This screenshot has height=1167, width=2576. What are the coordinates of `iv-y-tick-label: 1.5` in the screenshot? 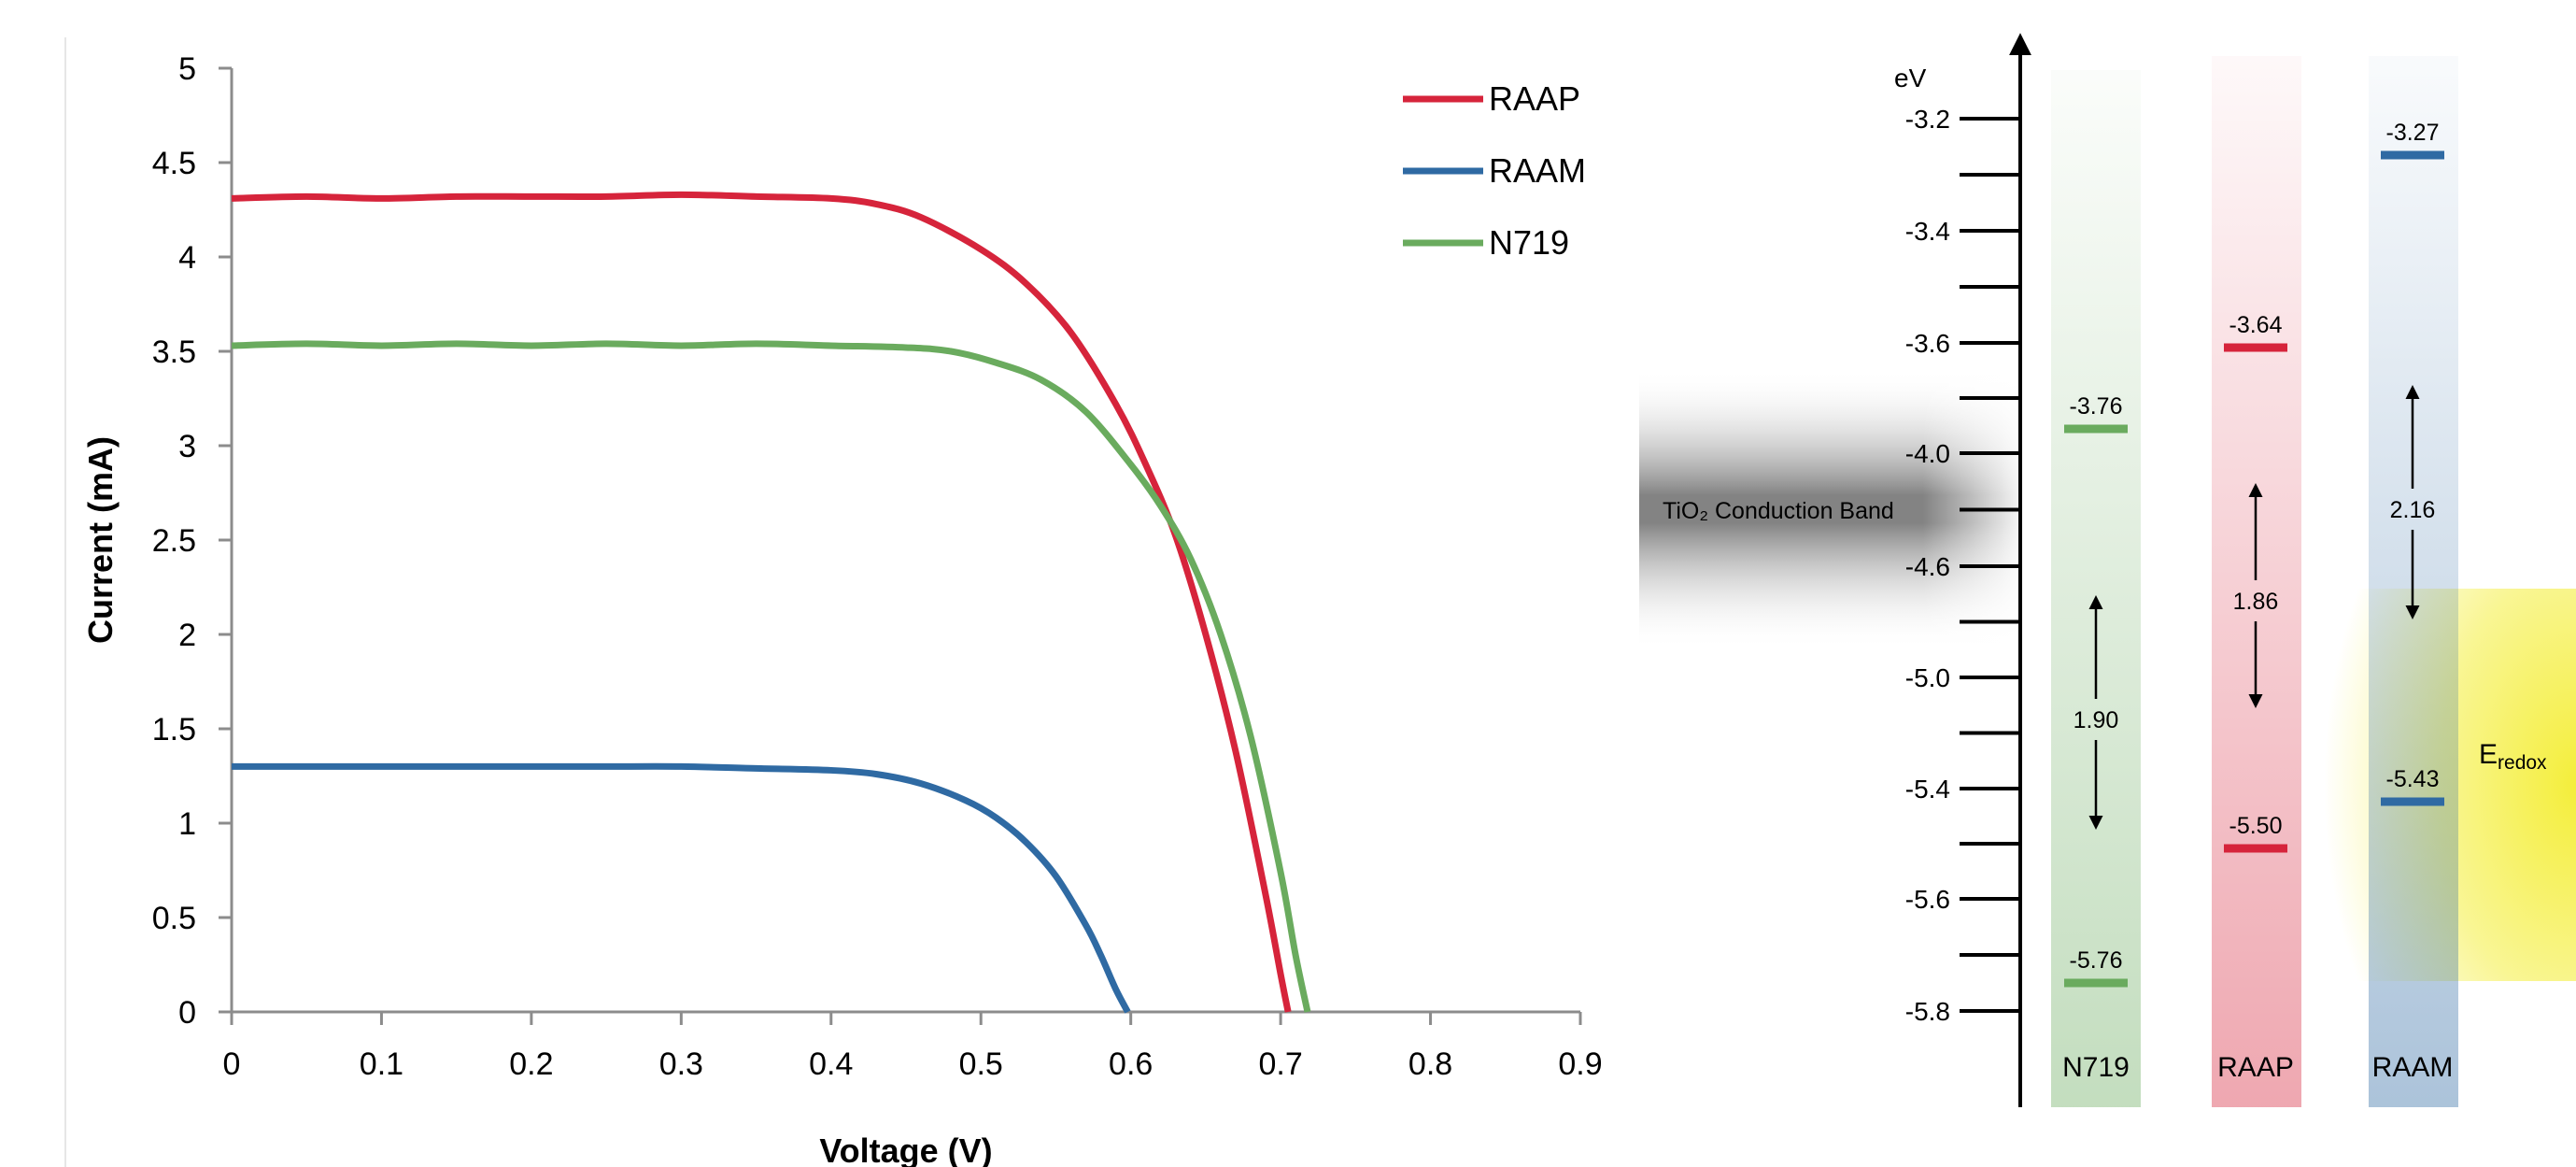 It's located at (174, 729).